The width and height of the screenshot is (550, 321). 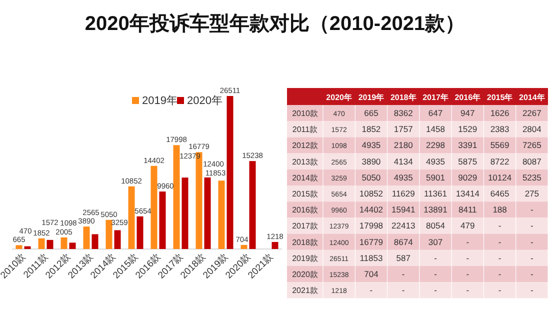 I want to click on data-label: 1529, so click(x=468, y=129).